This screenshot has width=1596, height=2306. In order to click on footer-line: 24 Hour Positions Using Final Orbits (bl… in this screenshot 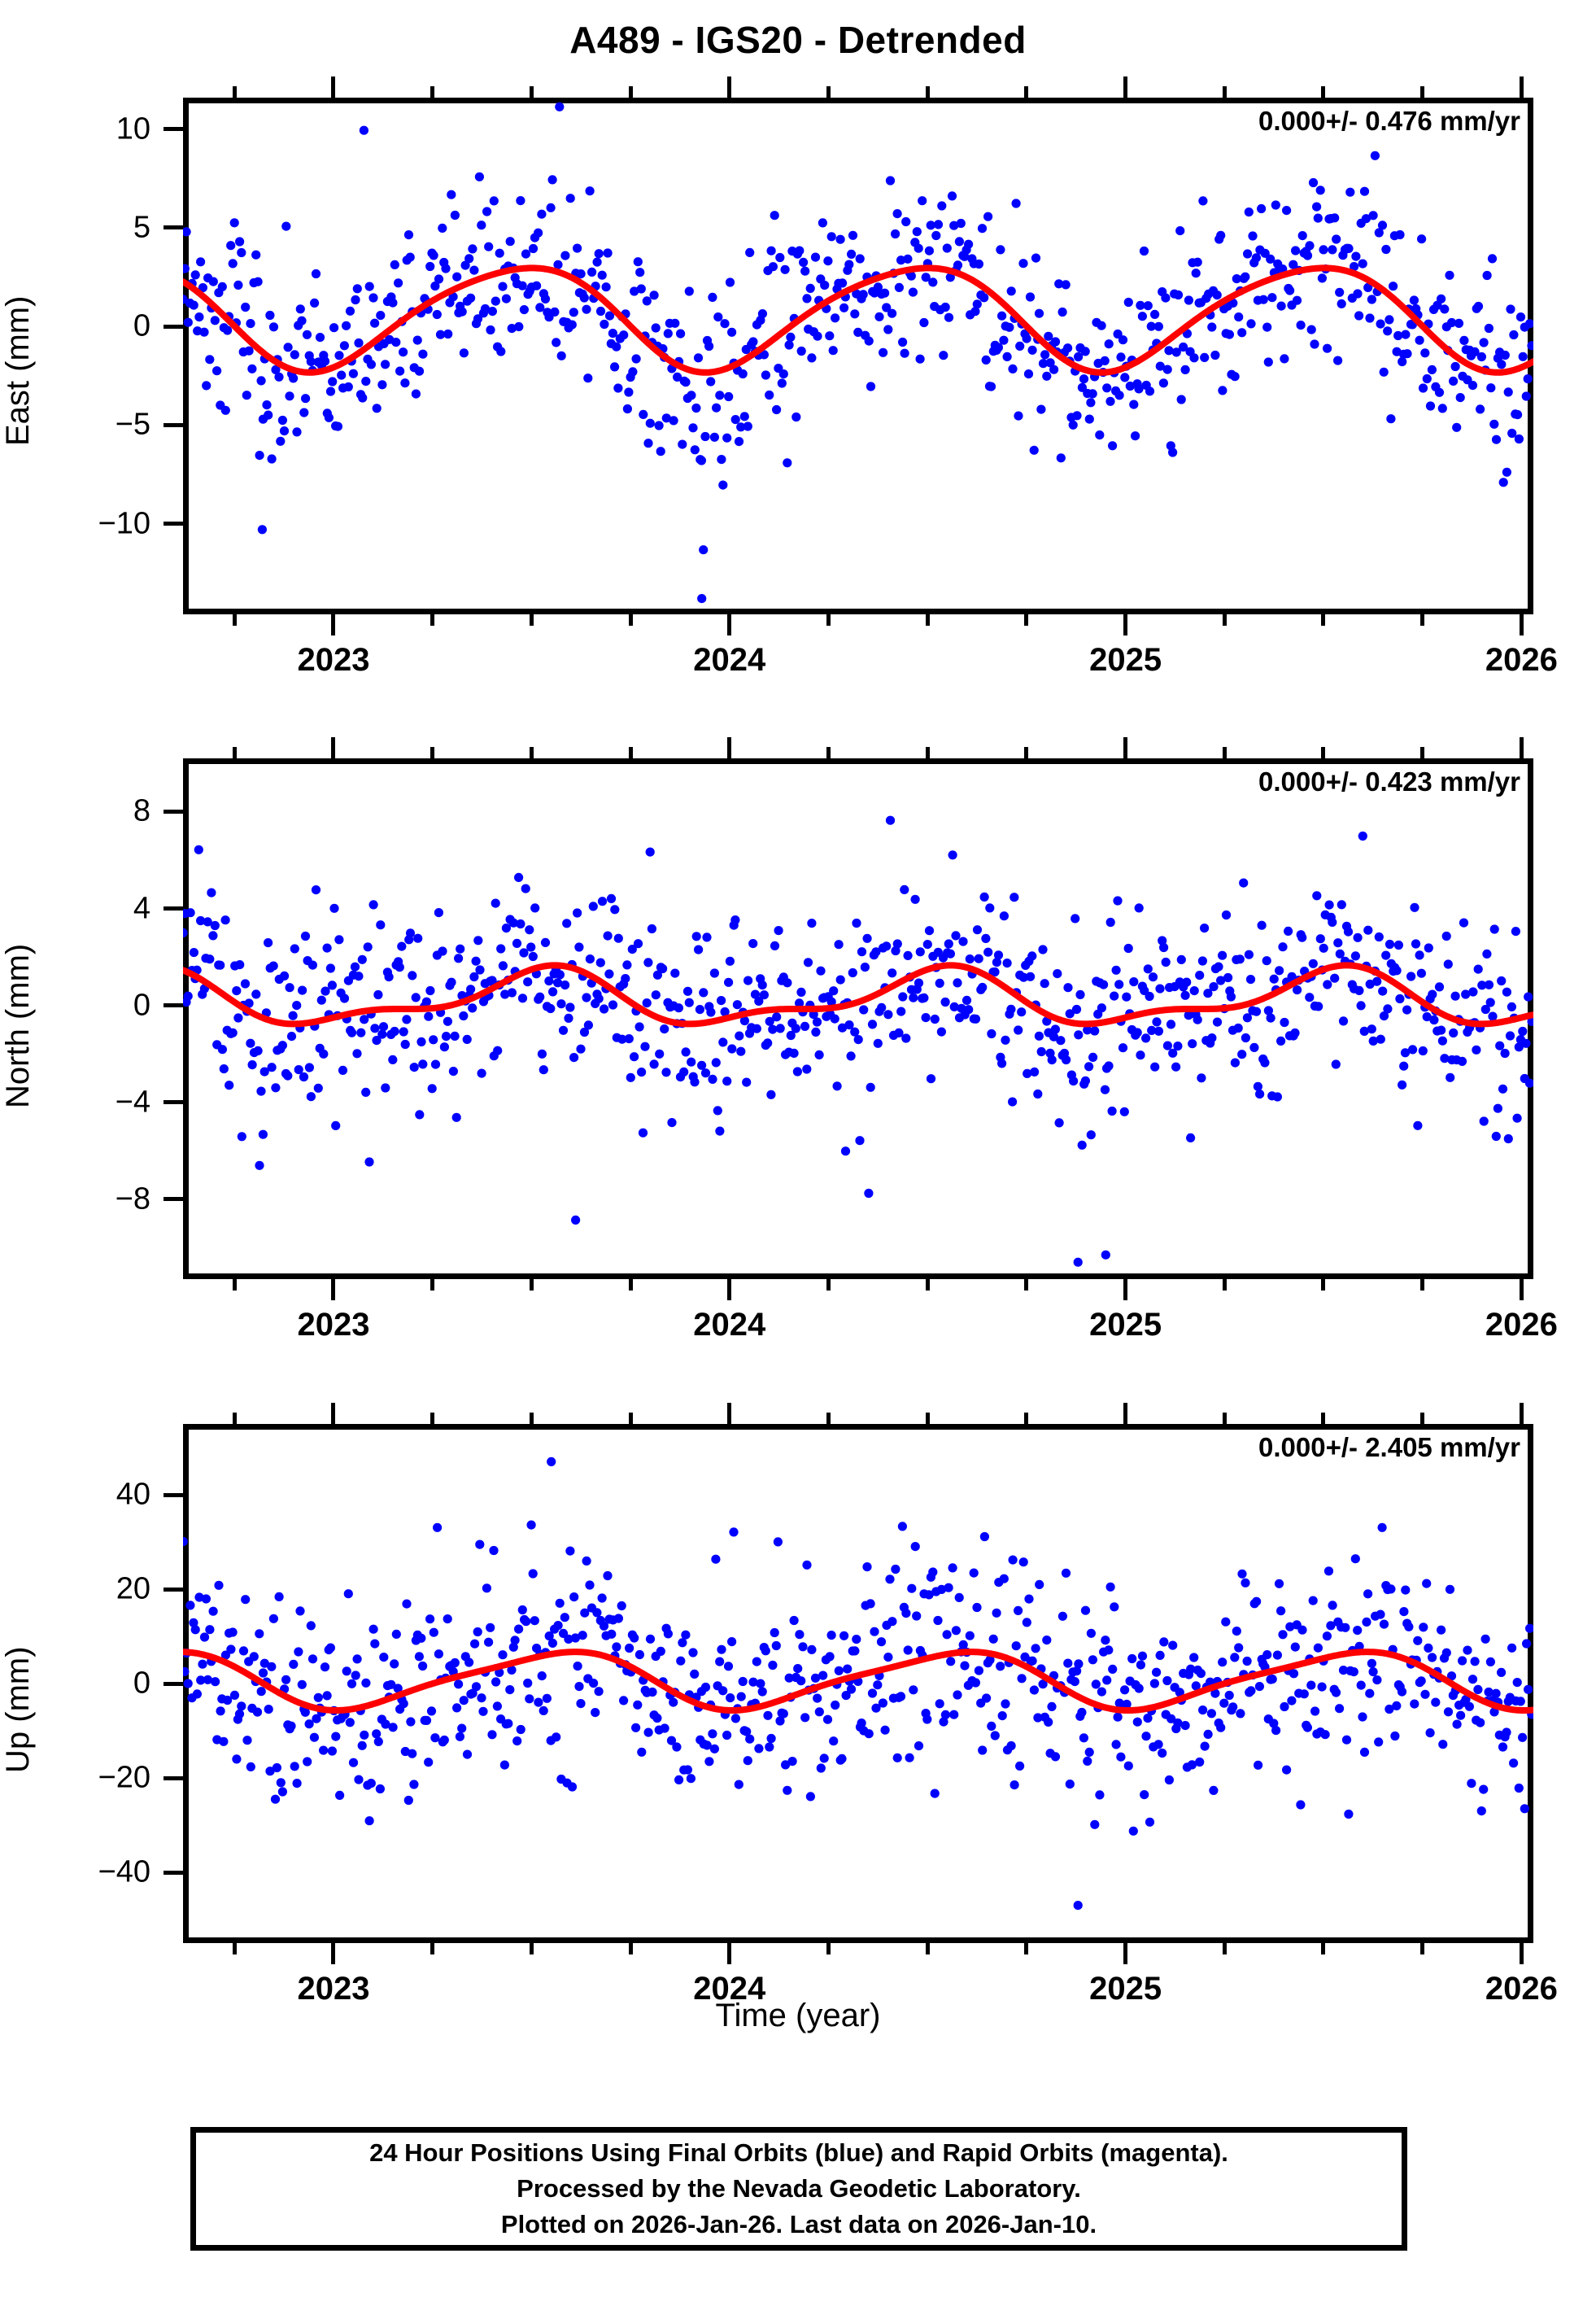, I will do `click(798, 2152)`.